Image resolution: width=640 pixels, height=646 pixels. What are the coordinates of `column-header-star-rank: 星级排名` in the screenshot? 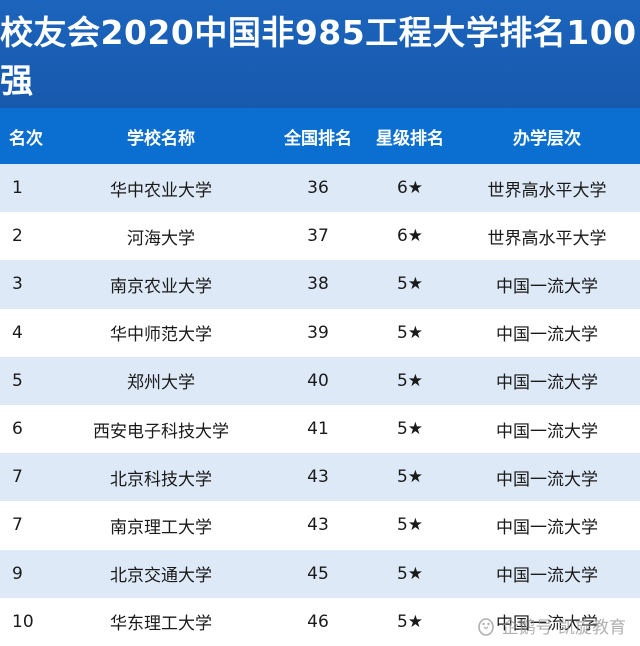 It's located at (410, 138).